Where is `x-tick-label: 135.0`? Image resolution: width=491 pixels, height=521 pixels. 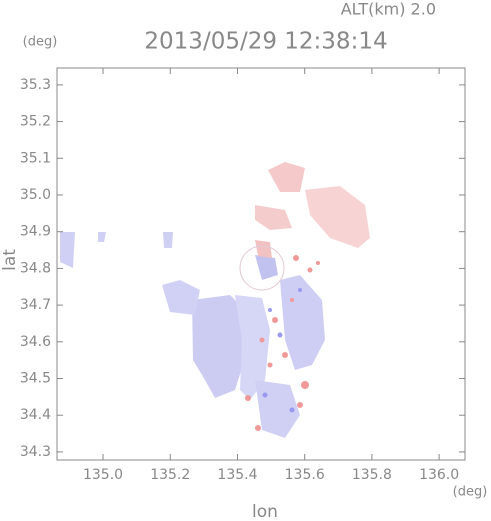 x-tick-label: 135.0 is located at coordinates (103, 475).